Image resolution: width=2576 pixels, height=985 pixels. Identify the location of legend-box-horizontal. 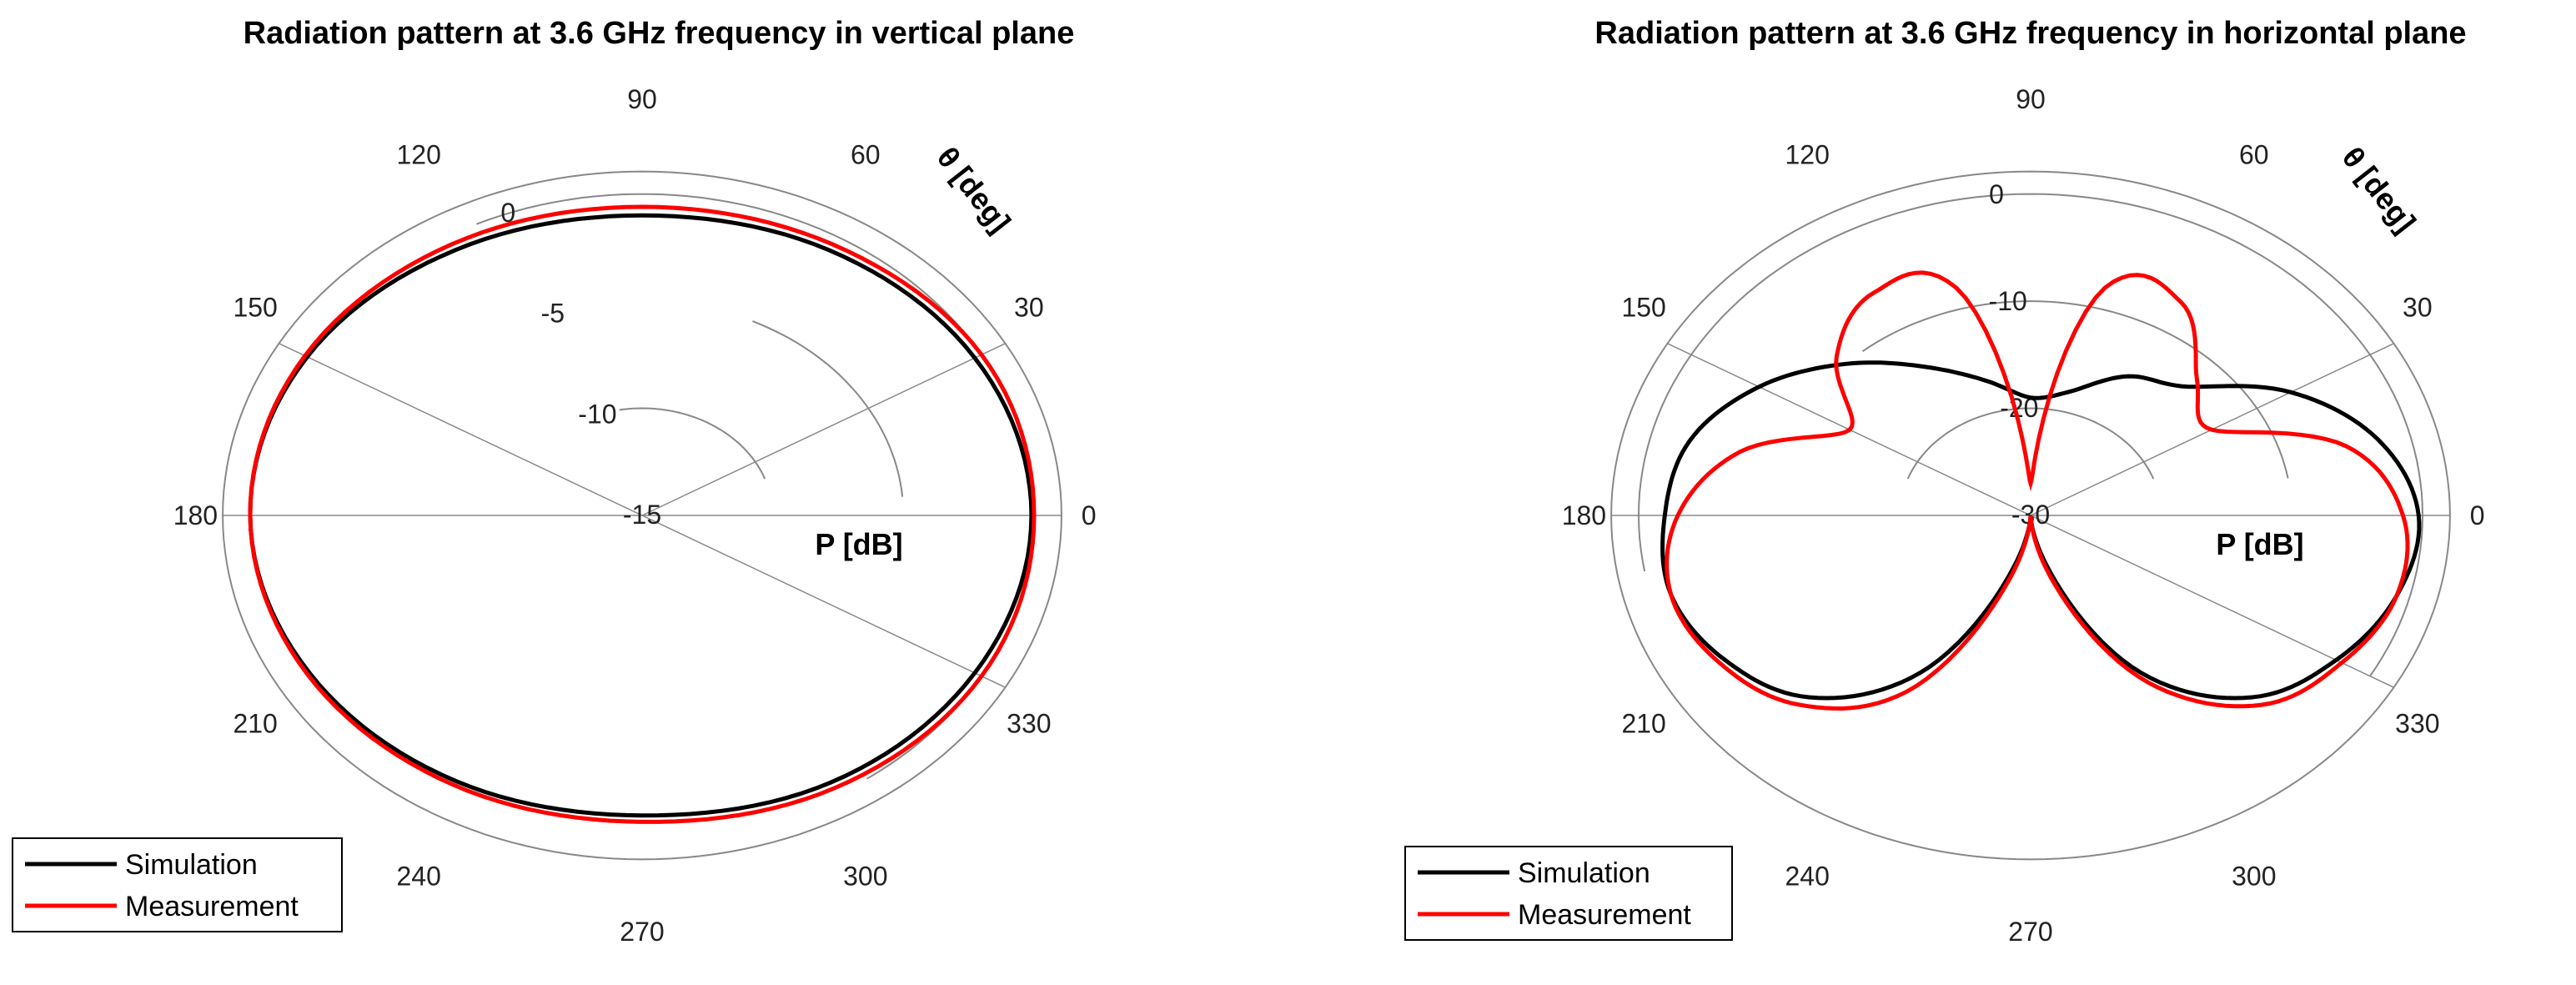
(1568, 894).